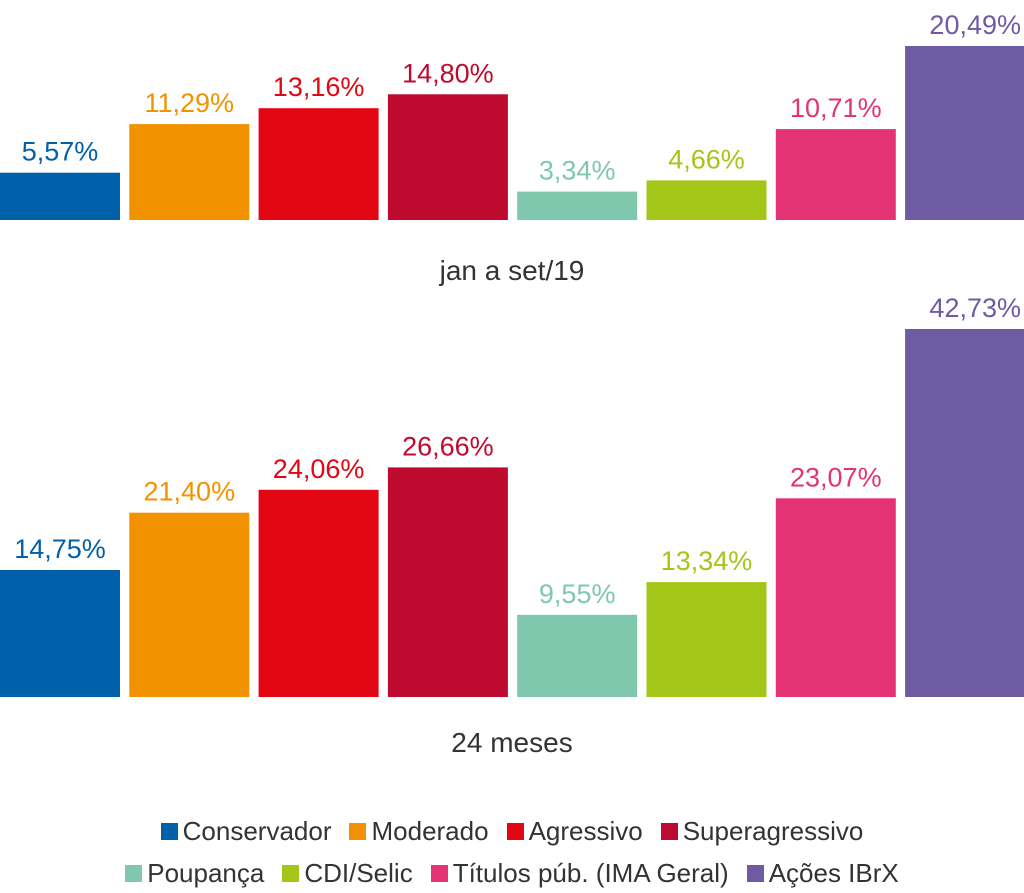  Describe the element at coordinates (512, 270) in the screenshot. I see `x-axis-label: jan a set/19` at that location.